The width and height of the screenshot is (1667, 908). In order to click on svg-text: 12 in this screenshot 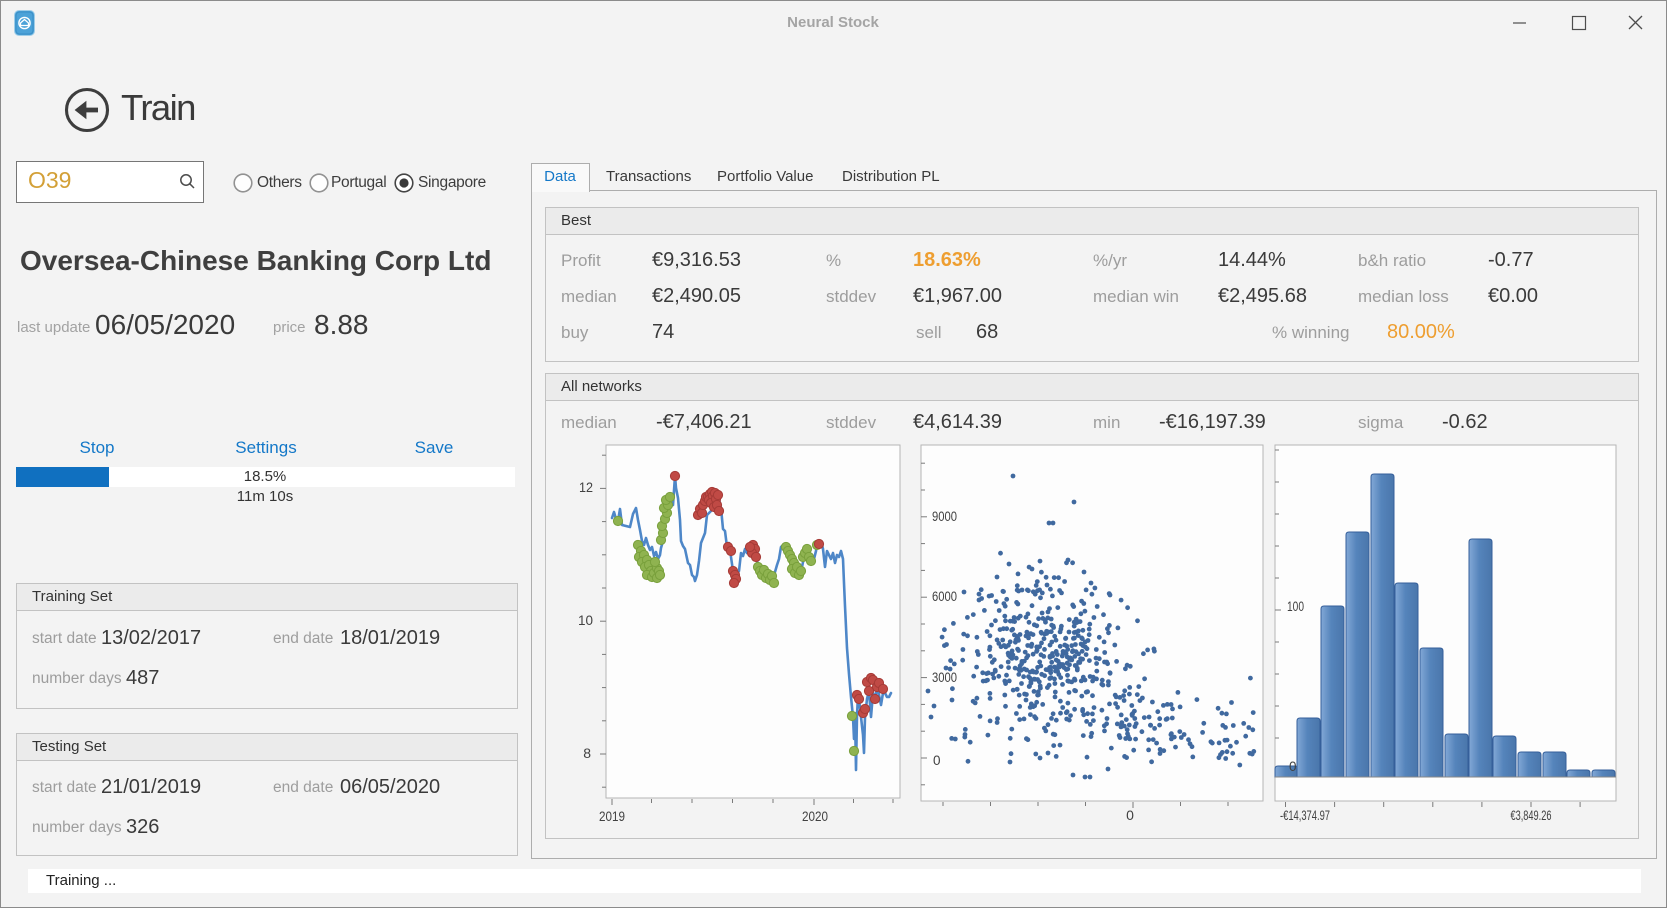, I will do `click(586, 487)`.